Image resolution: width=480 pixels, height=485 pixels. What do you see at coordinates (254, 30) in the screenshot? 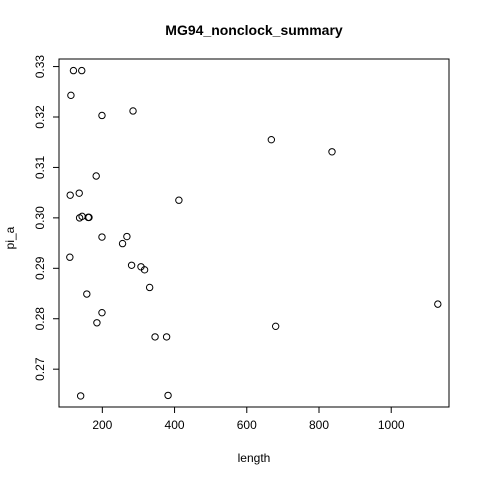
I see `chart-title: MG94_nonclock_summary` at bounding box center [254, 30].